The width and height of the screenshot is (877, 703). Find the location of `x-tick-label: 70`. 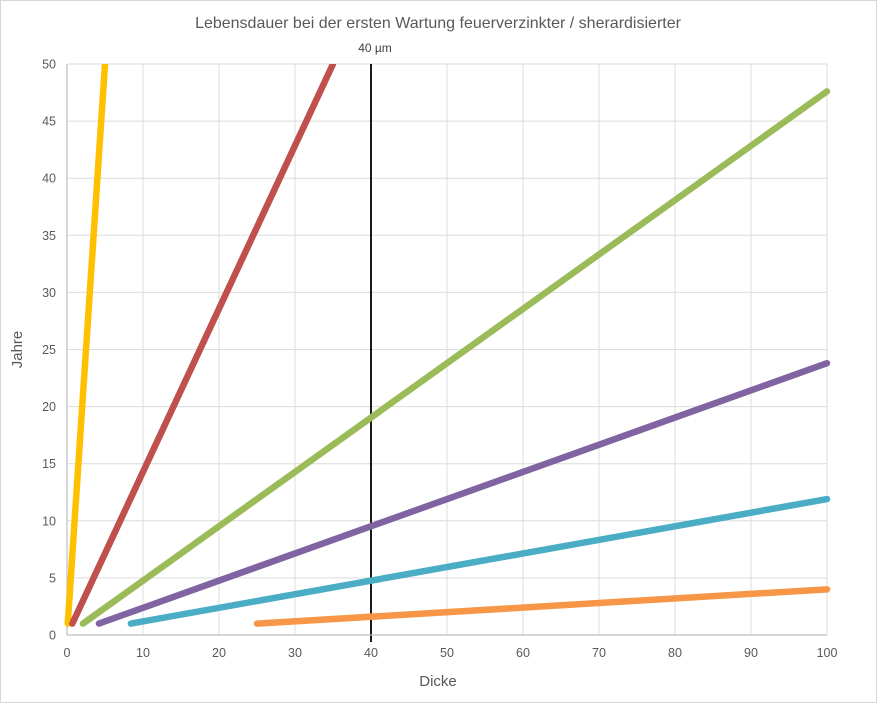

x-tick-label: 70 is located at coordinates (599, 653).